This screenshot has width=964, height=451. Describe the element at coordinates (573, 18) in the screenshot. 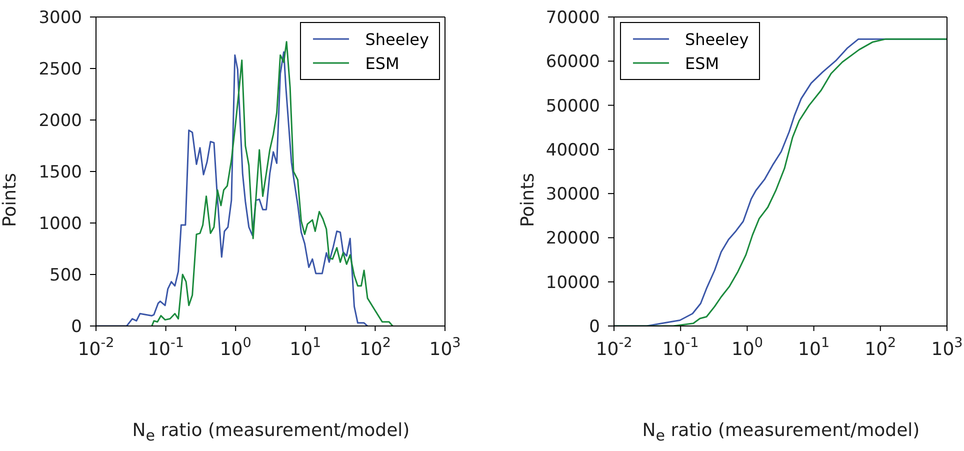

I see `y-tick-label: 70000` at that location.